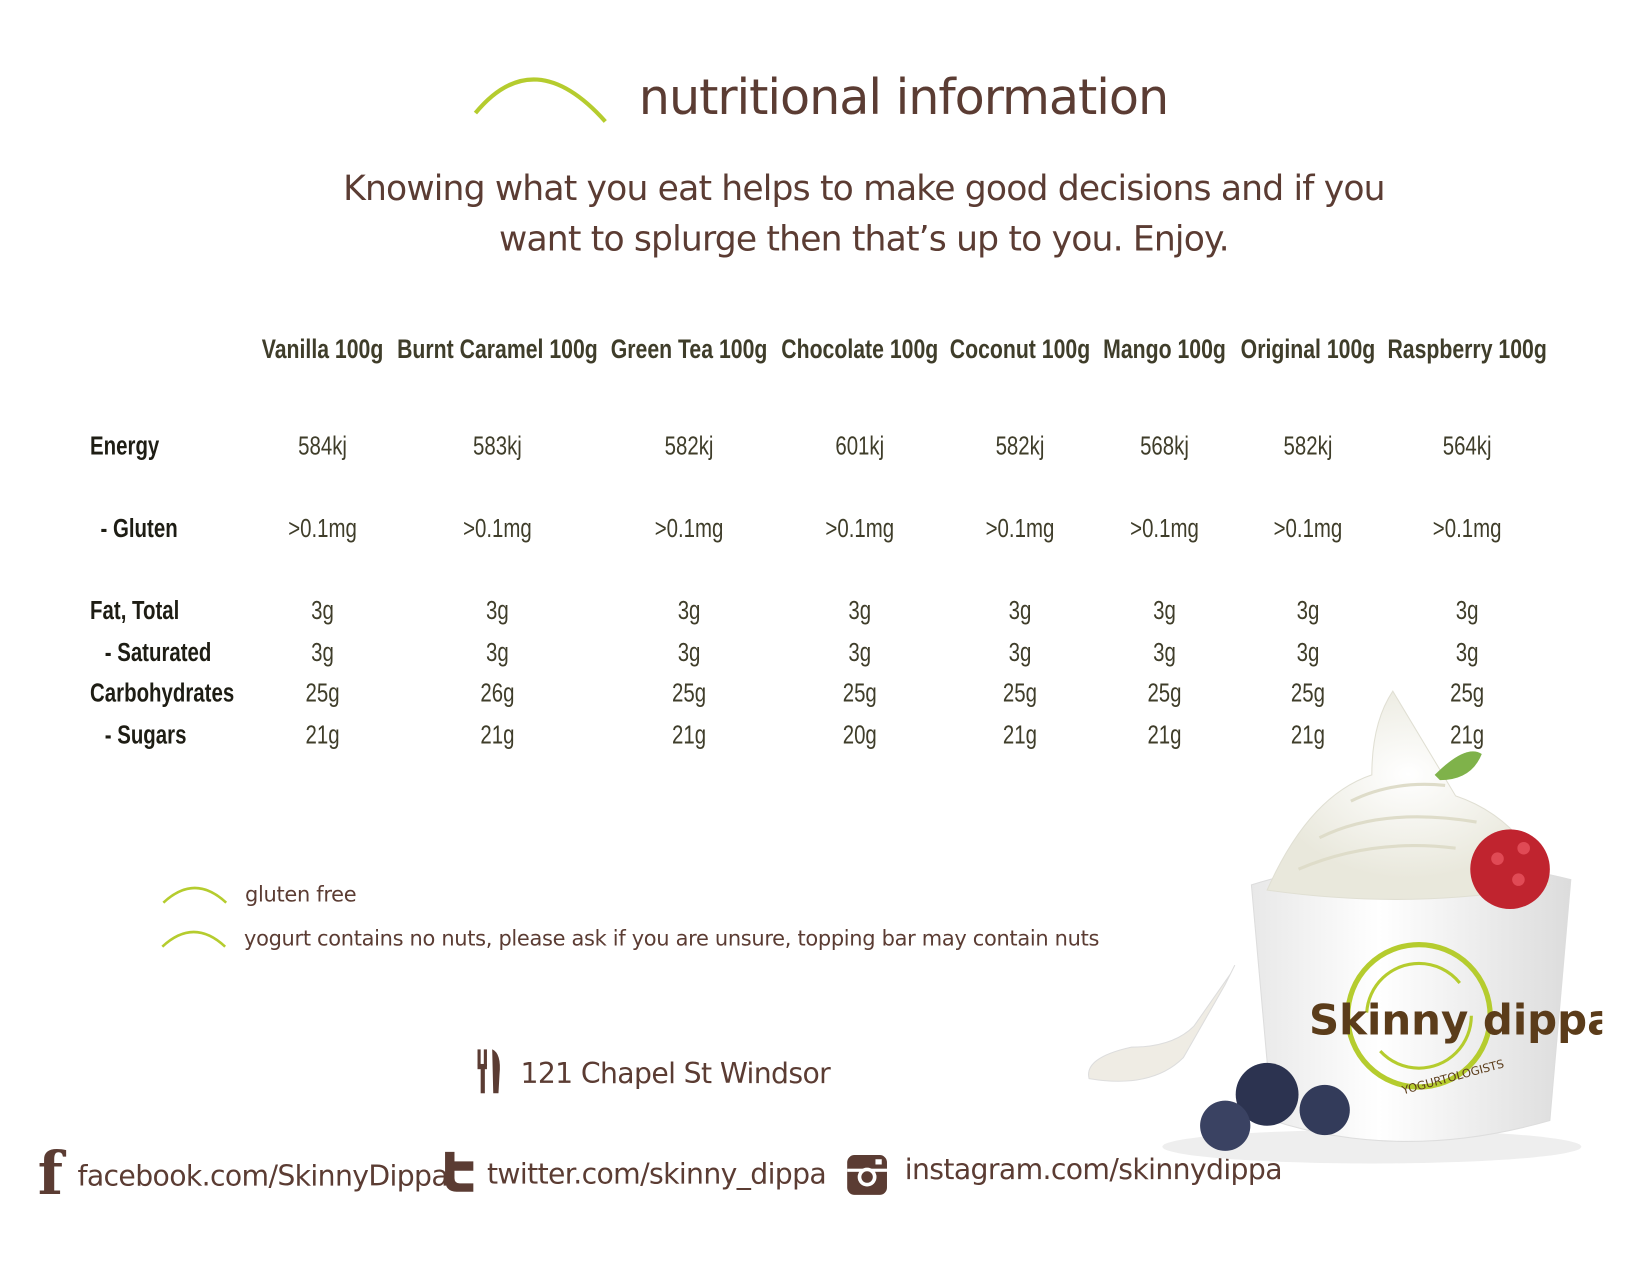 The width and height of the screenshot is (1642, 1264). Describe the element at coordinates (125, 446) in the screenshot. I see `row-label-text: Energy` at that location.